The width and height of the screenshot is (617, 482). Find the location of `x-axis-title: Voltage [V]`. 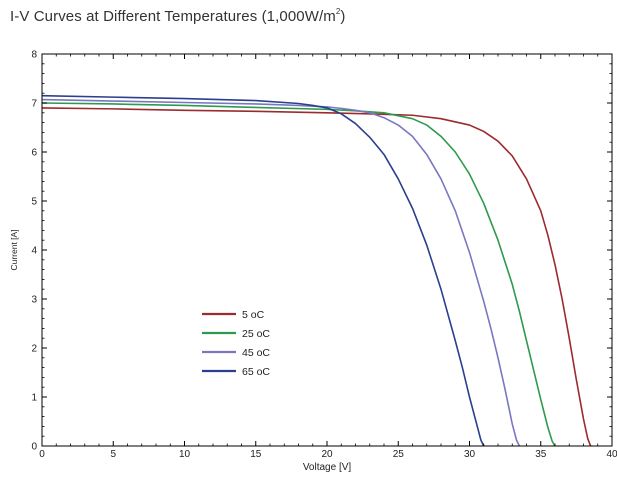

x-axis-title: Voltage [V] is located at coordinates (327, 467).